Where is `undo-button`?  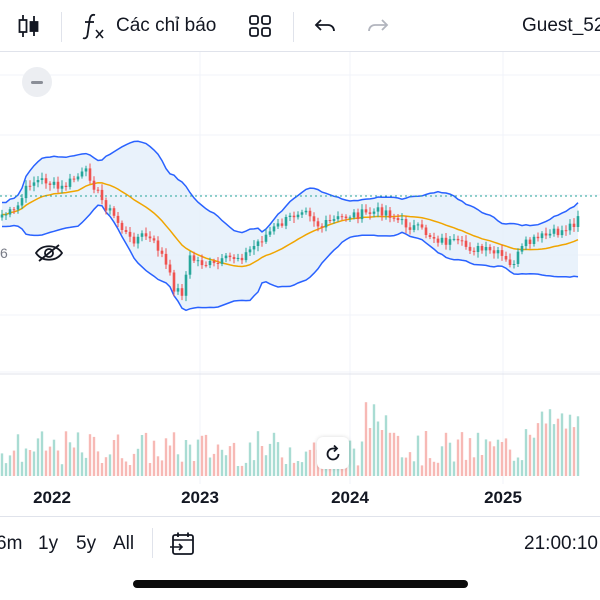 undo-button is located at coordinates (325, 26).